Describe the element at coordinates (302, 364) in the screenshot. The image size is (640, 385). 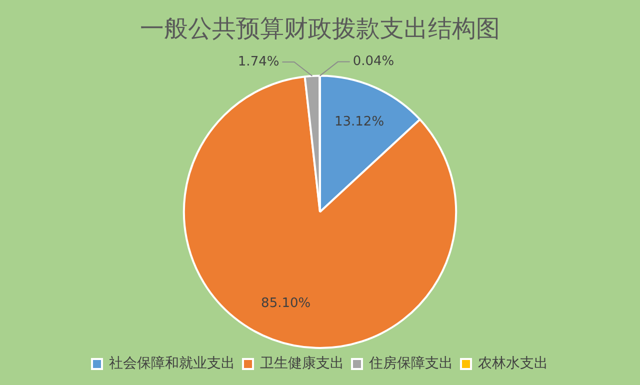
I see `legend-label: 卫生健康支出` at that location.